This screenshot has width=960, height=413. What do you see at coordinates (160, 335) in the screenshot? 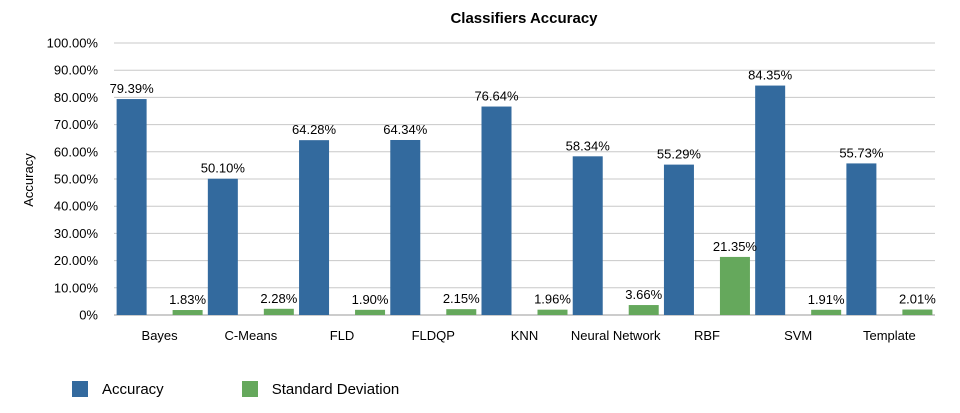
I see `category-label: Bayes` at bounding box center [160, 335].